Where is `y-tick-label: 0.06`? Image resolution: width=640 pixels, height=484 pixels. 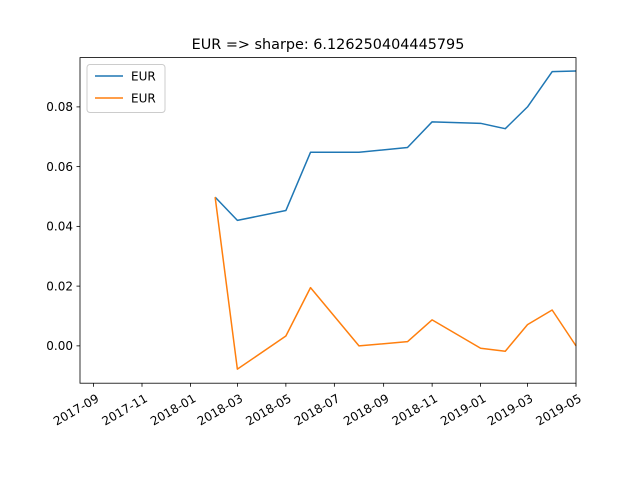
y-tick-label: 0.06 is located at coordinates (59, 167).